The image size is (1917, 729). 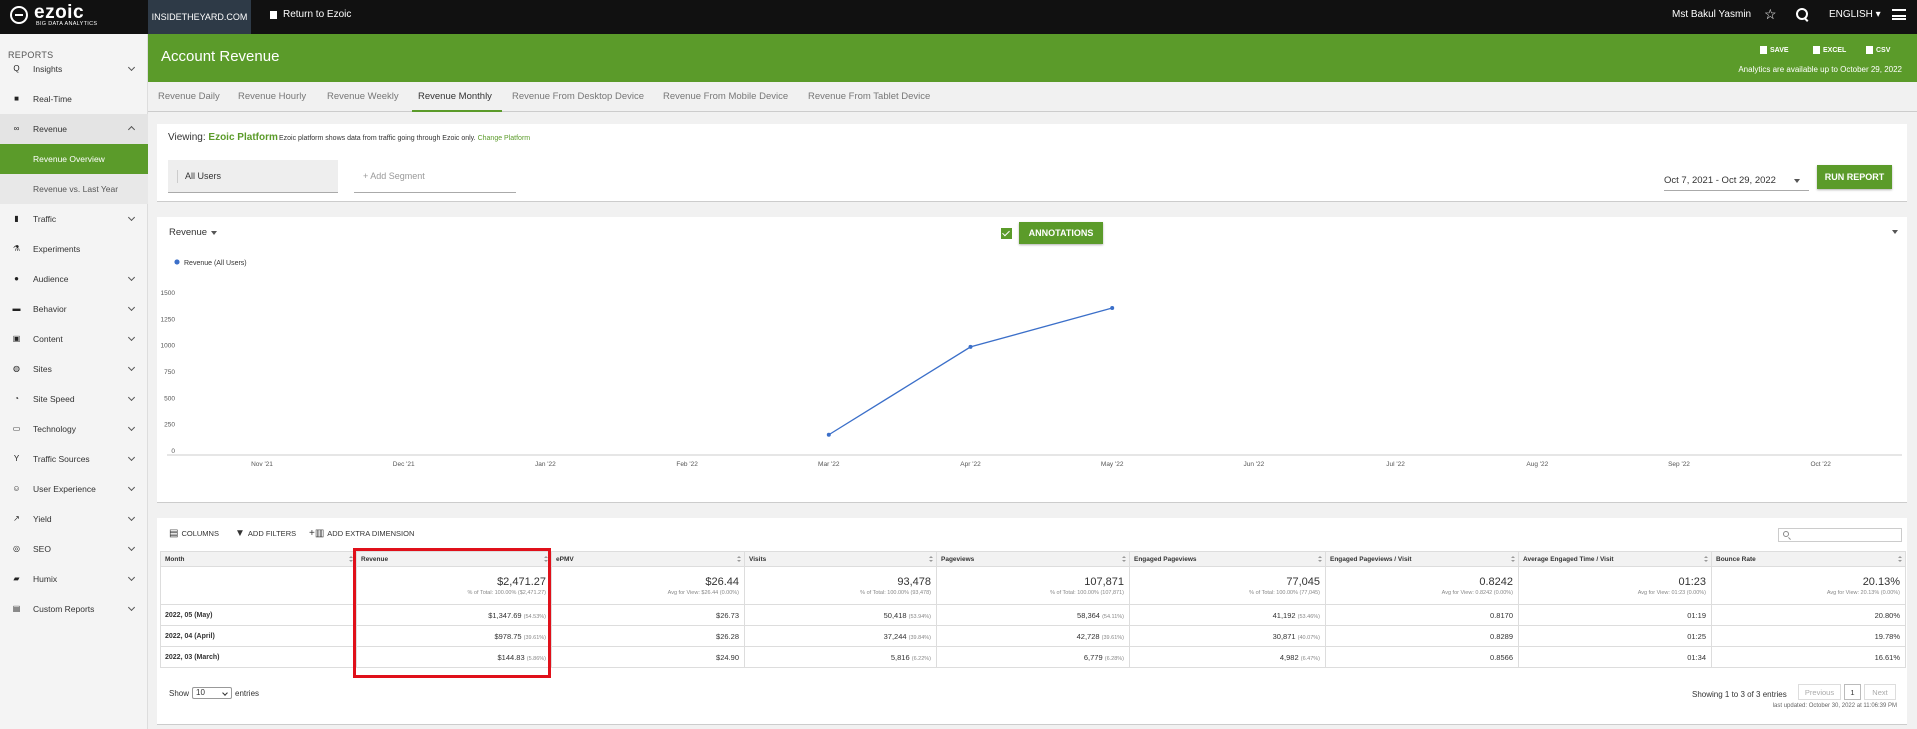 I want to click on sidebar-item-insights: Q Insights, so click(x=74, y=69).